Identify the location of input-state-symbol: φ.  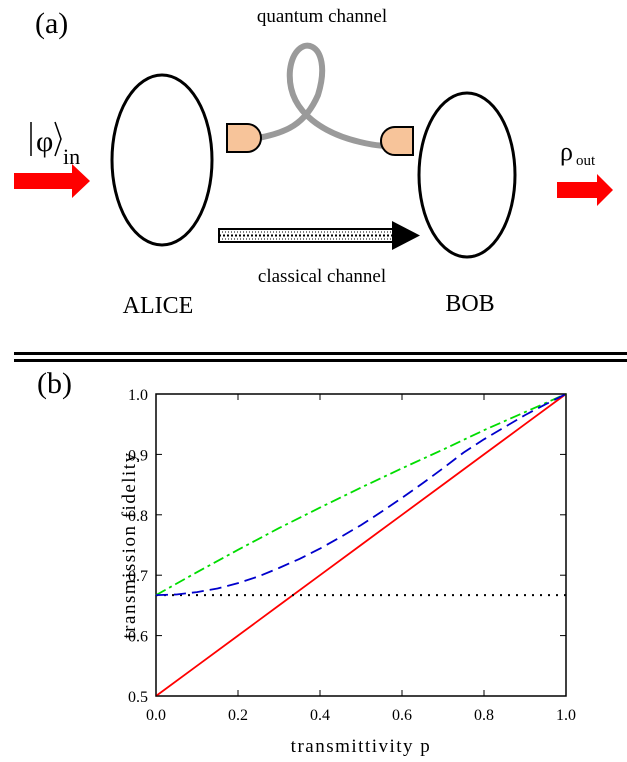
(44, 141).